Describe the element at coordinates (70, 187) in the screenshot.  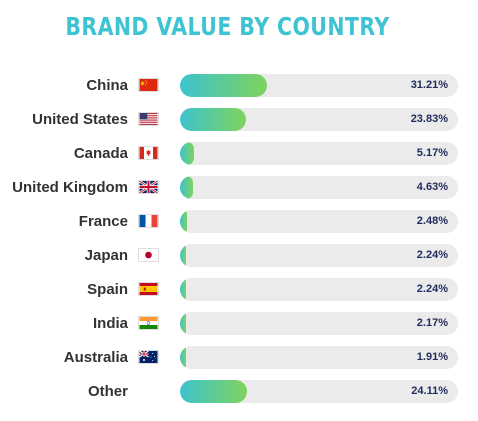
I see `category-label: United Kingdom` at that location.